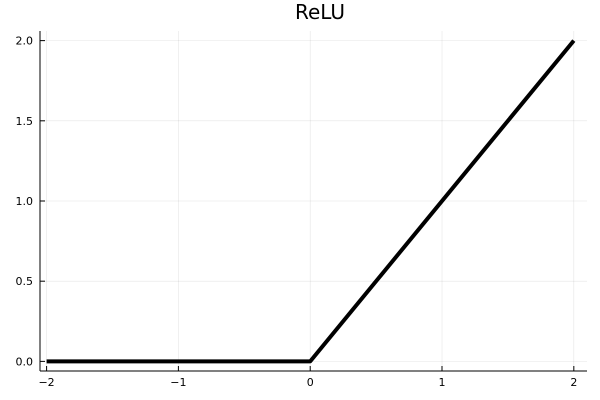 This screenshot has width=600, height=400. I want to click on chart-title: ReLU, so click(320, 12).